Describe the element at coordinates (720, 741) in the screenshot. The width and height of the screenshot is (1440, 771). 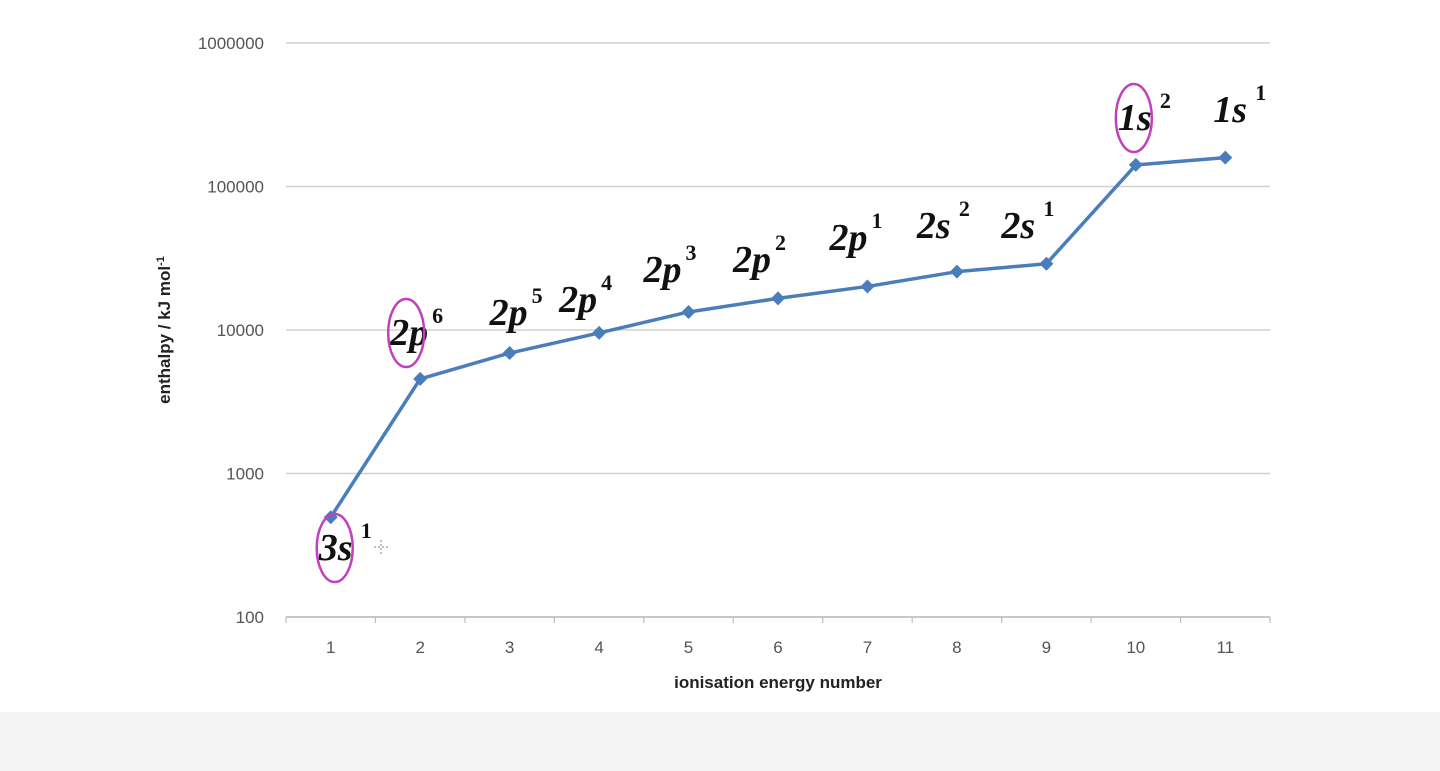
I see `video-bottom-bar` at that location.